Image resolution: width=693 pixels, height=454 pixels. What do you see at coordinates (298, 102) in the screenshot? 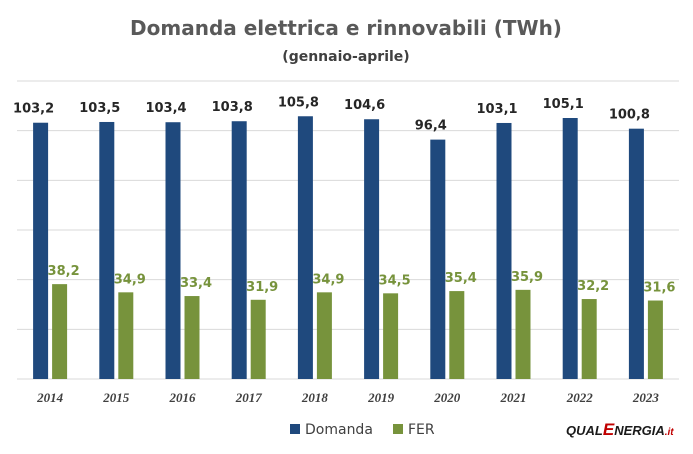
I see `data-label-domanda-2018: 105,8` at bounding box center [298, 102].